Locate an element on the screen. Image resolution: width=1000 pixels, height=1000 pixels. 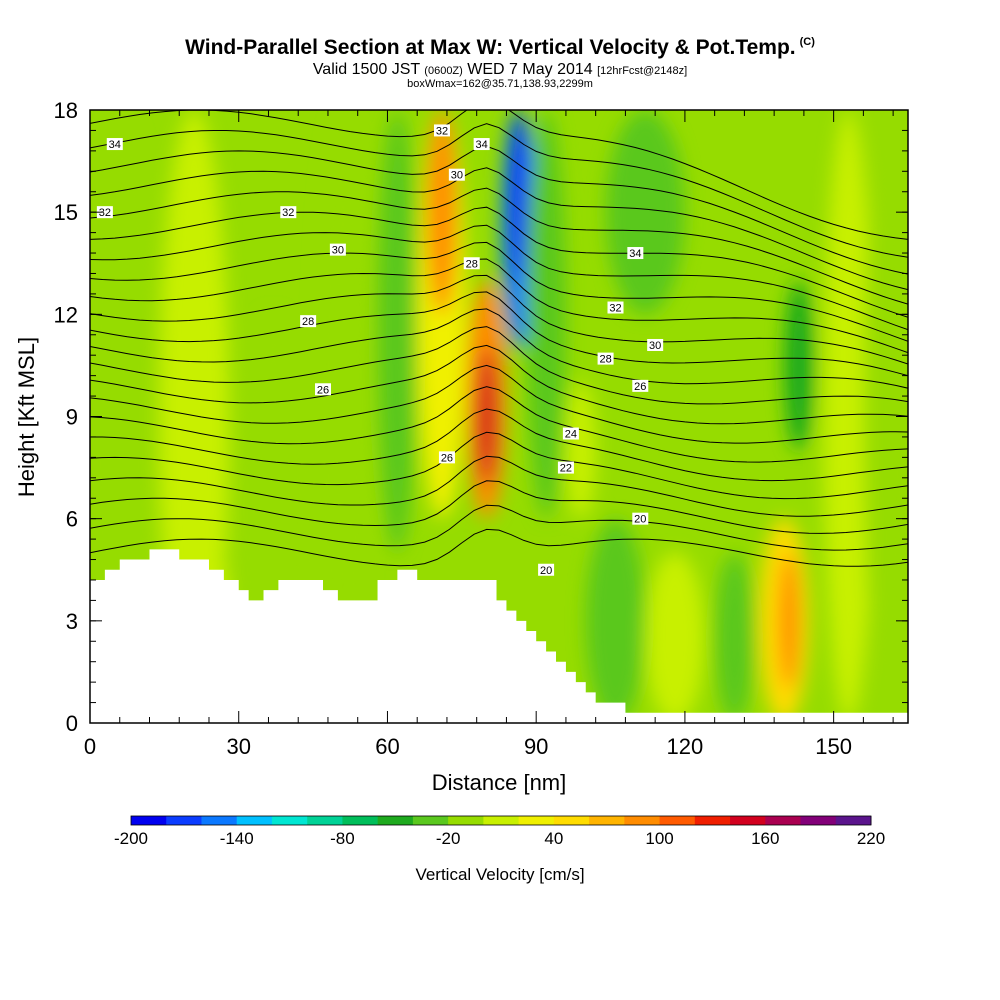
x-tick-label: 30 is located at coordinates (238, 746).